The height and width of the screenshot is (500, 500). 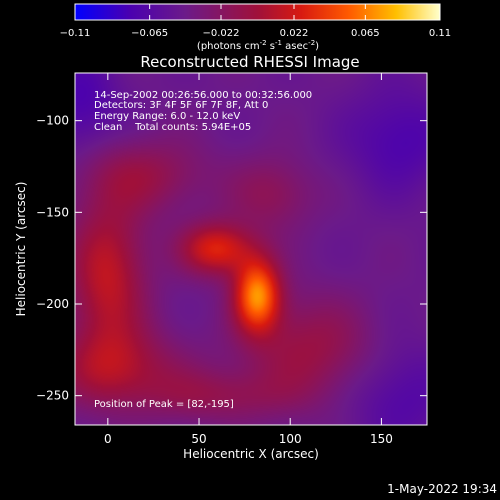 I want to click on peak-position-label: Position of Peak = [82,-195], so click(x=164, y=404).